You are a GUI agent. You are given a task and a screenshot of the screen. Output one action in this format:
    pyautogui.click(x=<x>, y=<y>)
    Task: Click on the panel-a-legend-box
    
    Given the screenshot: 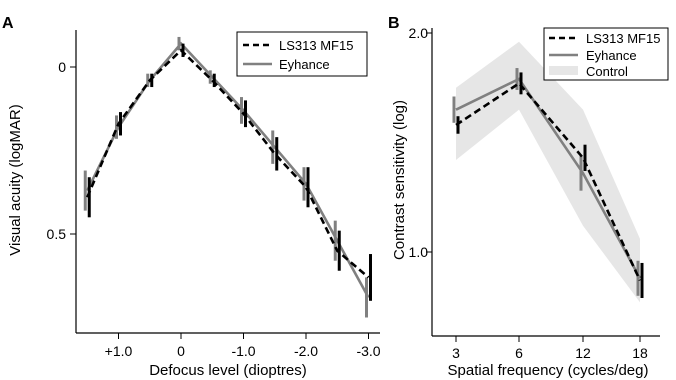 What is the action you would take?
    pyautogui.click(x=302, y=54)
    